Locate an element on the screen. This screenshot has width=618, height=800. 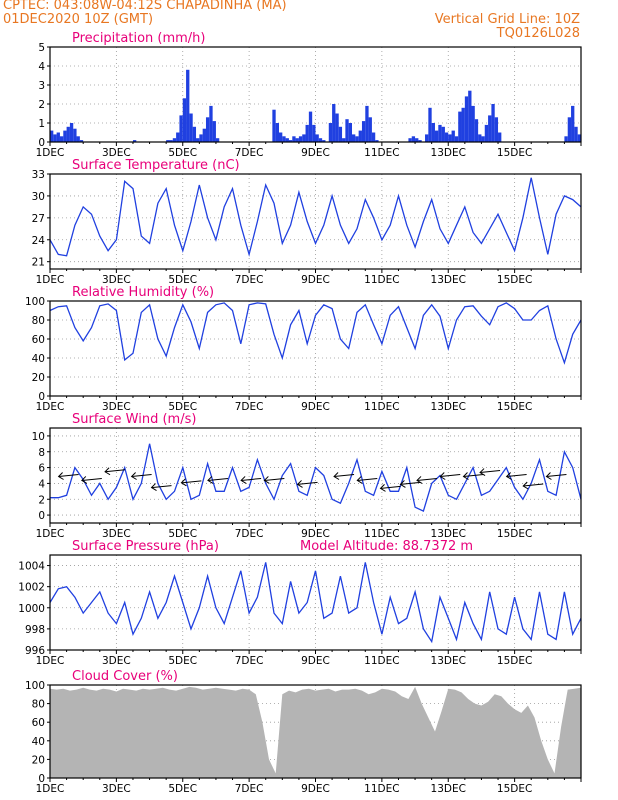
panel-4-xtick-label: 3DEC is located at coordinates (116, 534).